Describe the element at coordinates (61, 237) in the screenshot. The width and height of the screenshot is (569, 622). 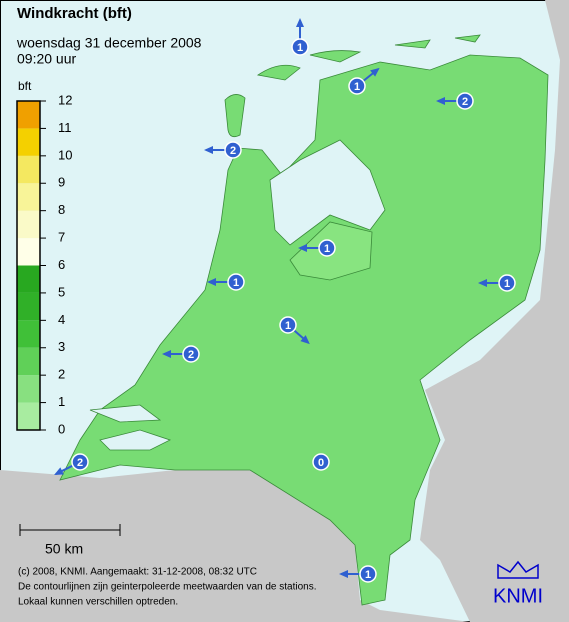
I see `legend-tick-label: 7` at that location.